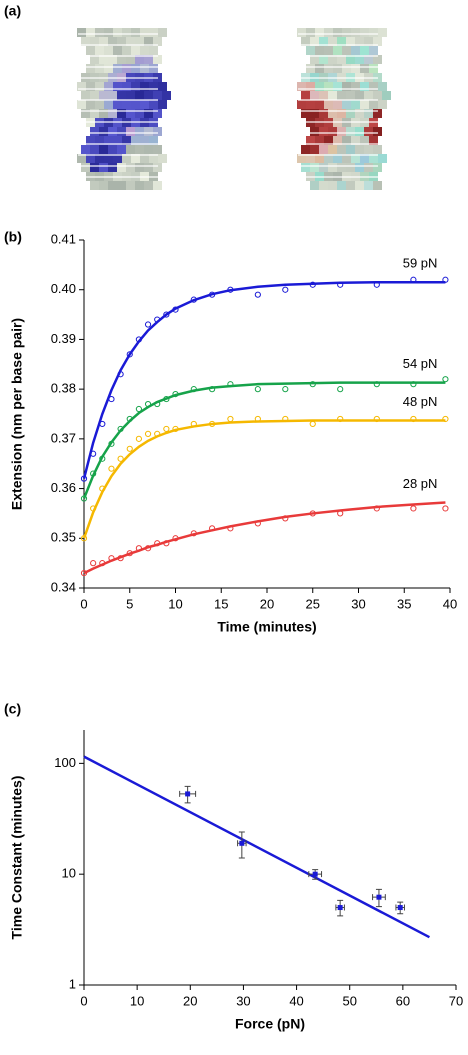  I want to click on x-tick-label: 40, so click(450, 603).